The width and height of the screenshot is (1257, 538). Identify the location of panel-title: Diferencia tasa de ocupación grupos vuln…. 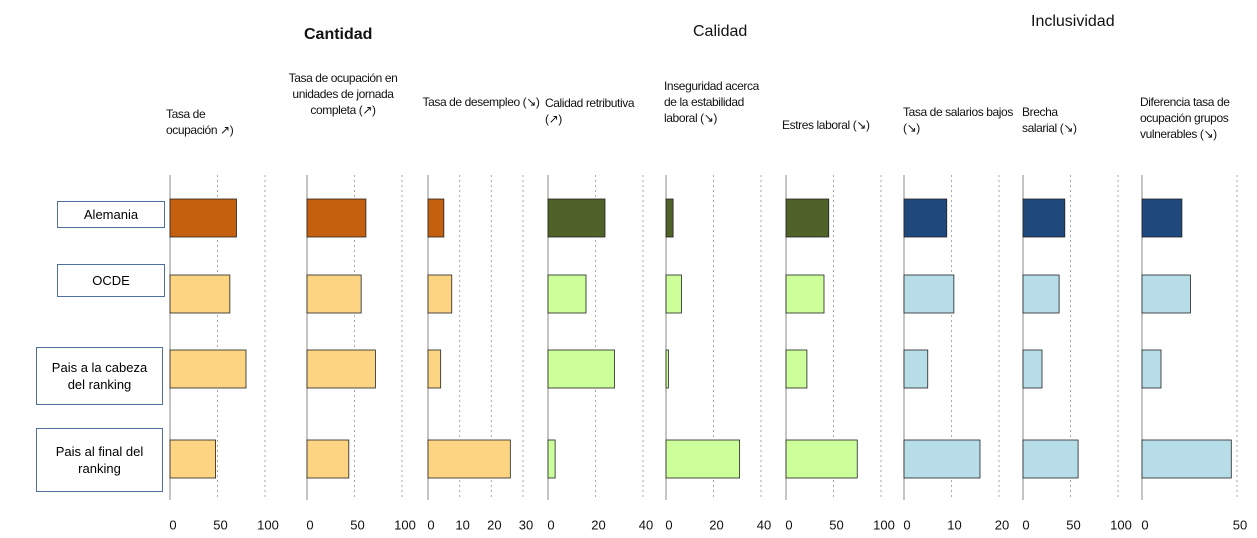
(1185, 118).